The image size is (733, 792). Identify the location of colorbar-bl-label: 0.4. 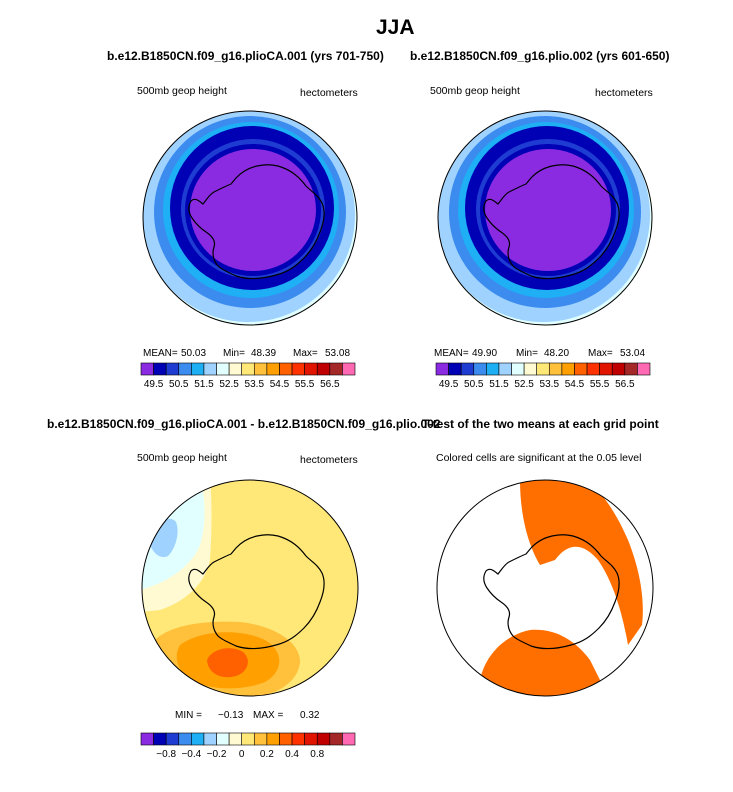
(292, 754).